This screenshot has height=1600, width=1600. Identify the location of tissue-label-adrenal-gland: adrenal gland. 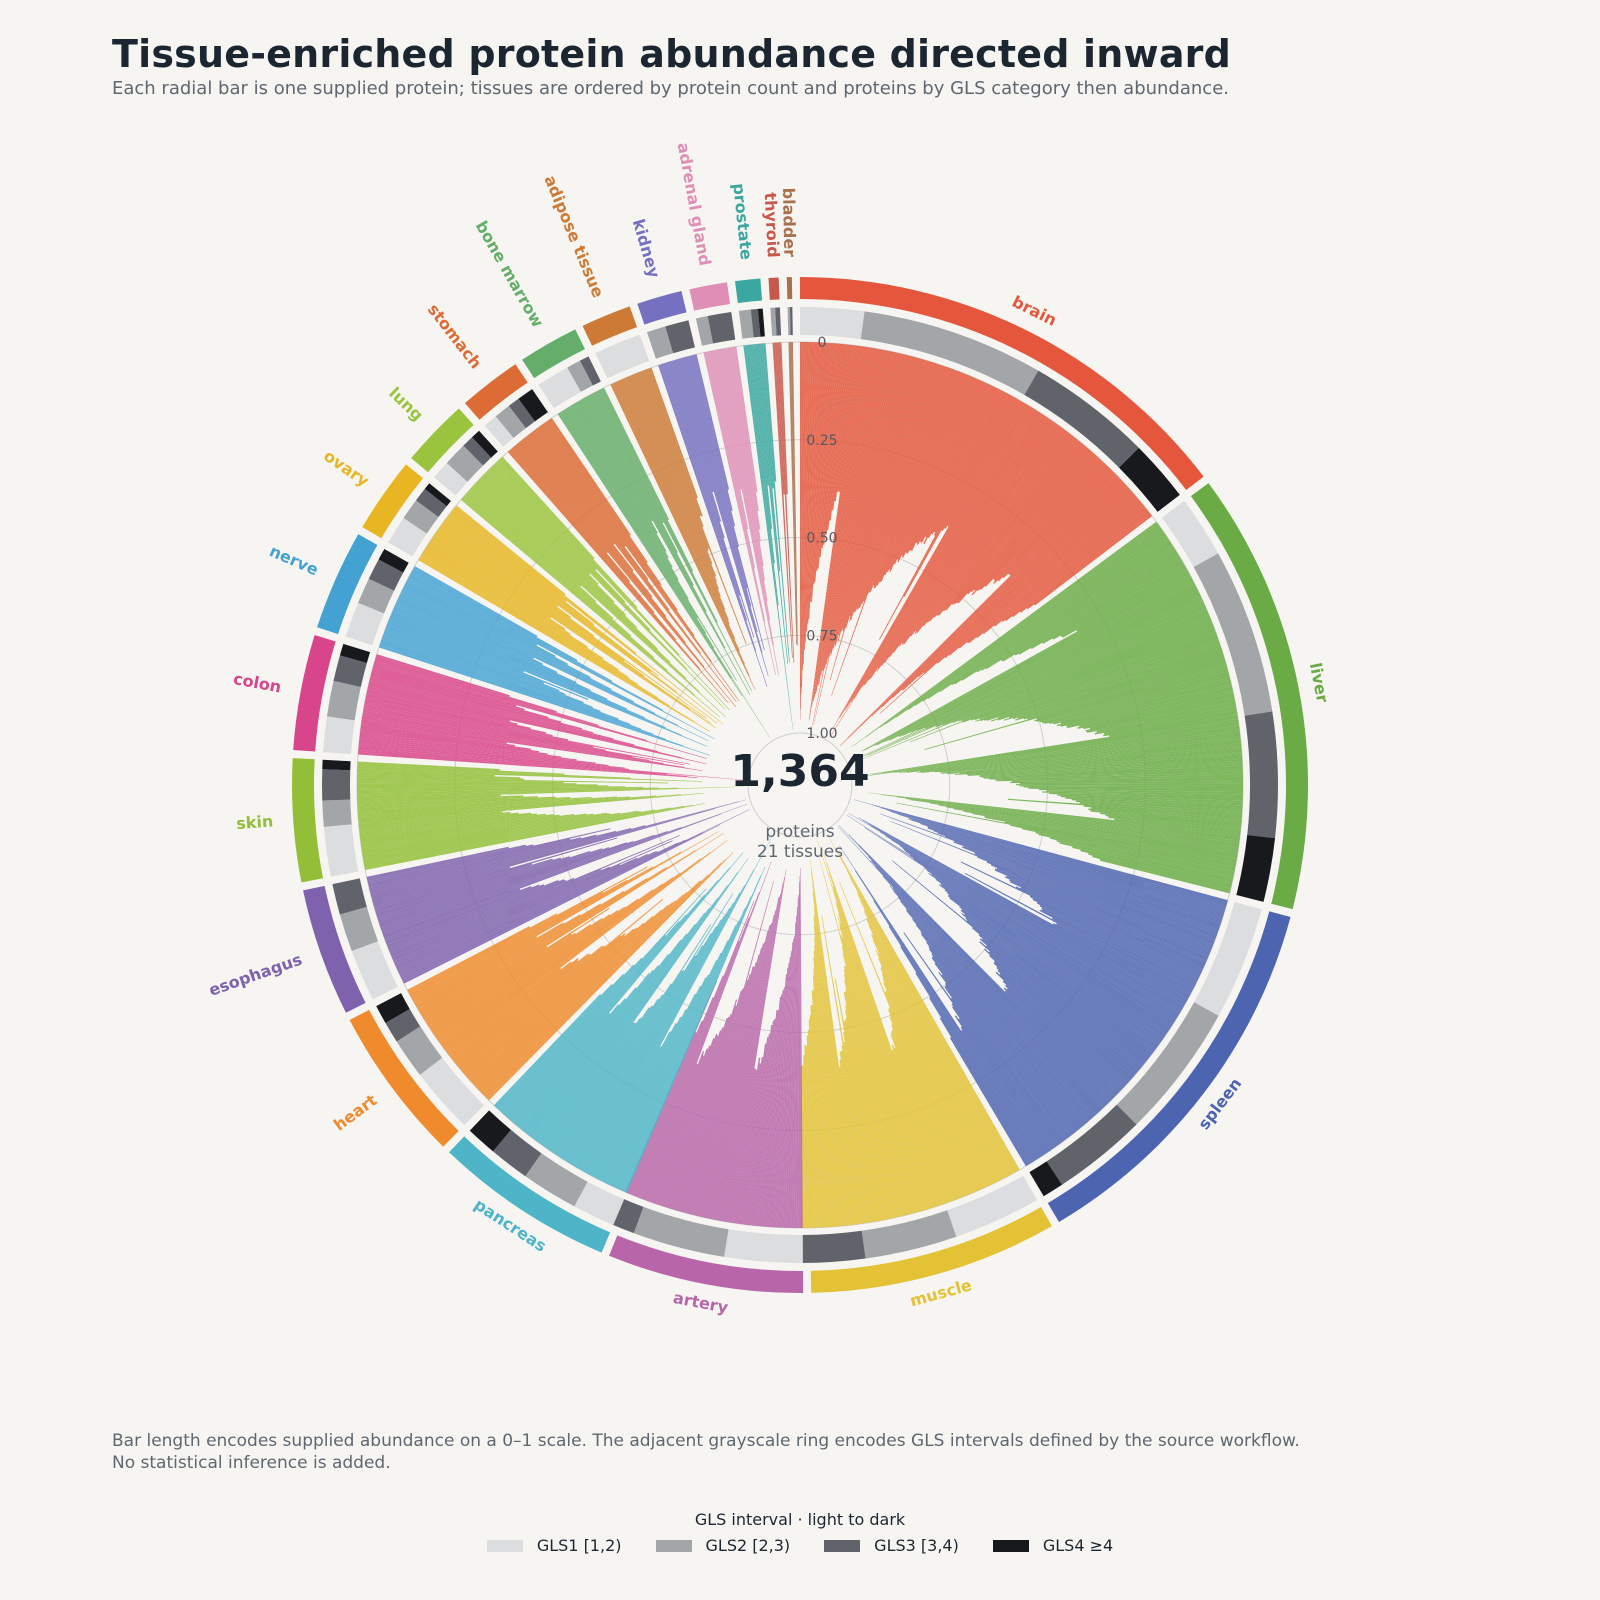
(694, 204).